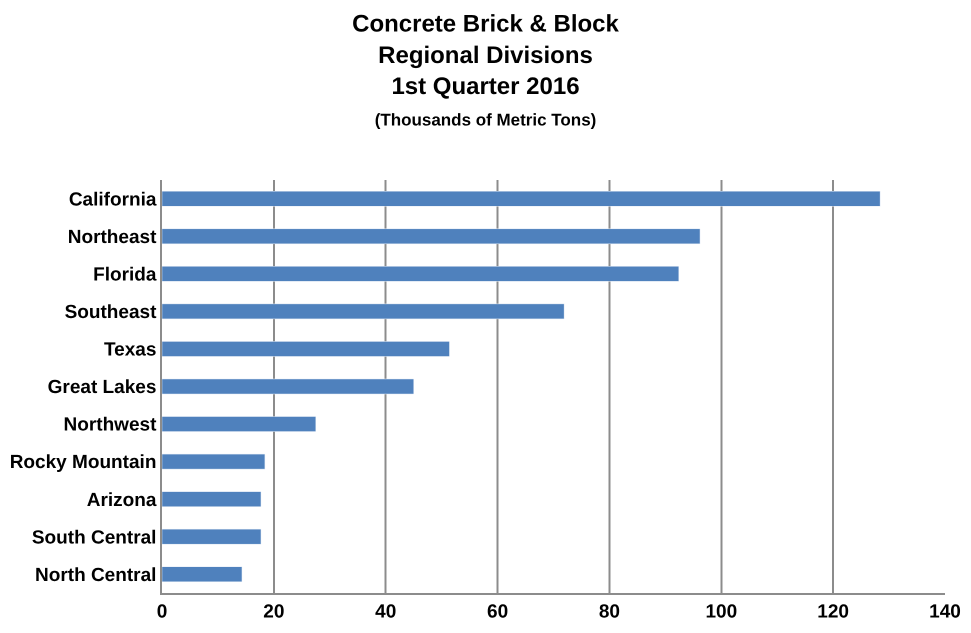 This screenshot has height=633, width=971. Describe the element at coordinates (112, 199) in the screenshot. I see `y-tick-label: California` at that location.